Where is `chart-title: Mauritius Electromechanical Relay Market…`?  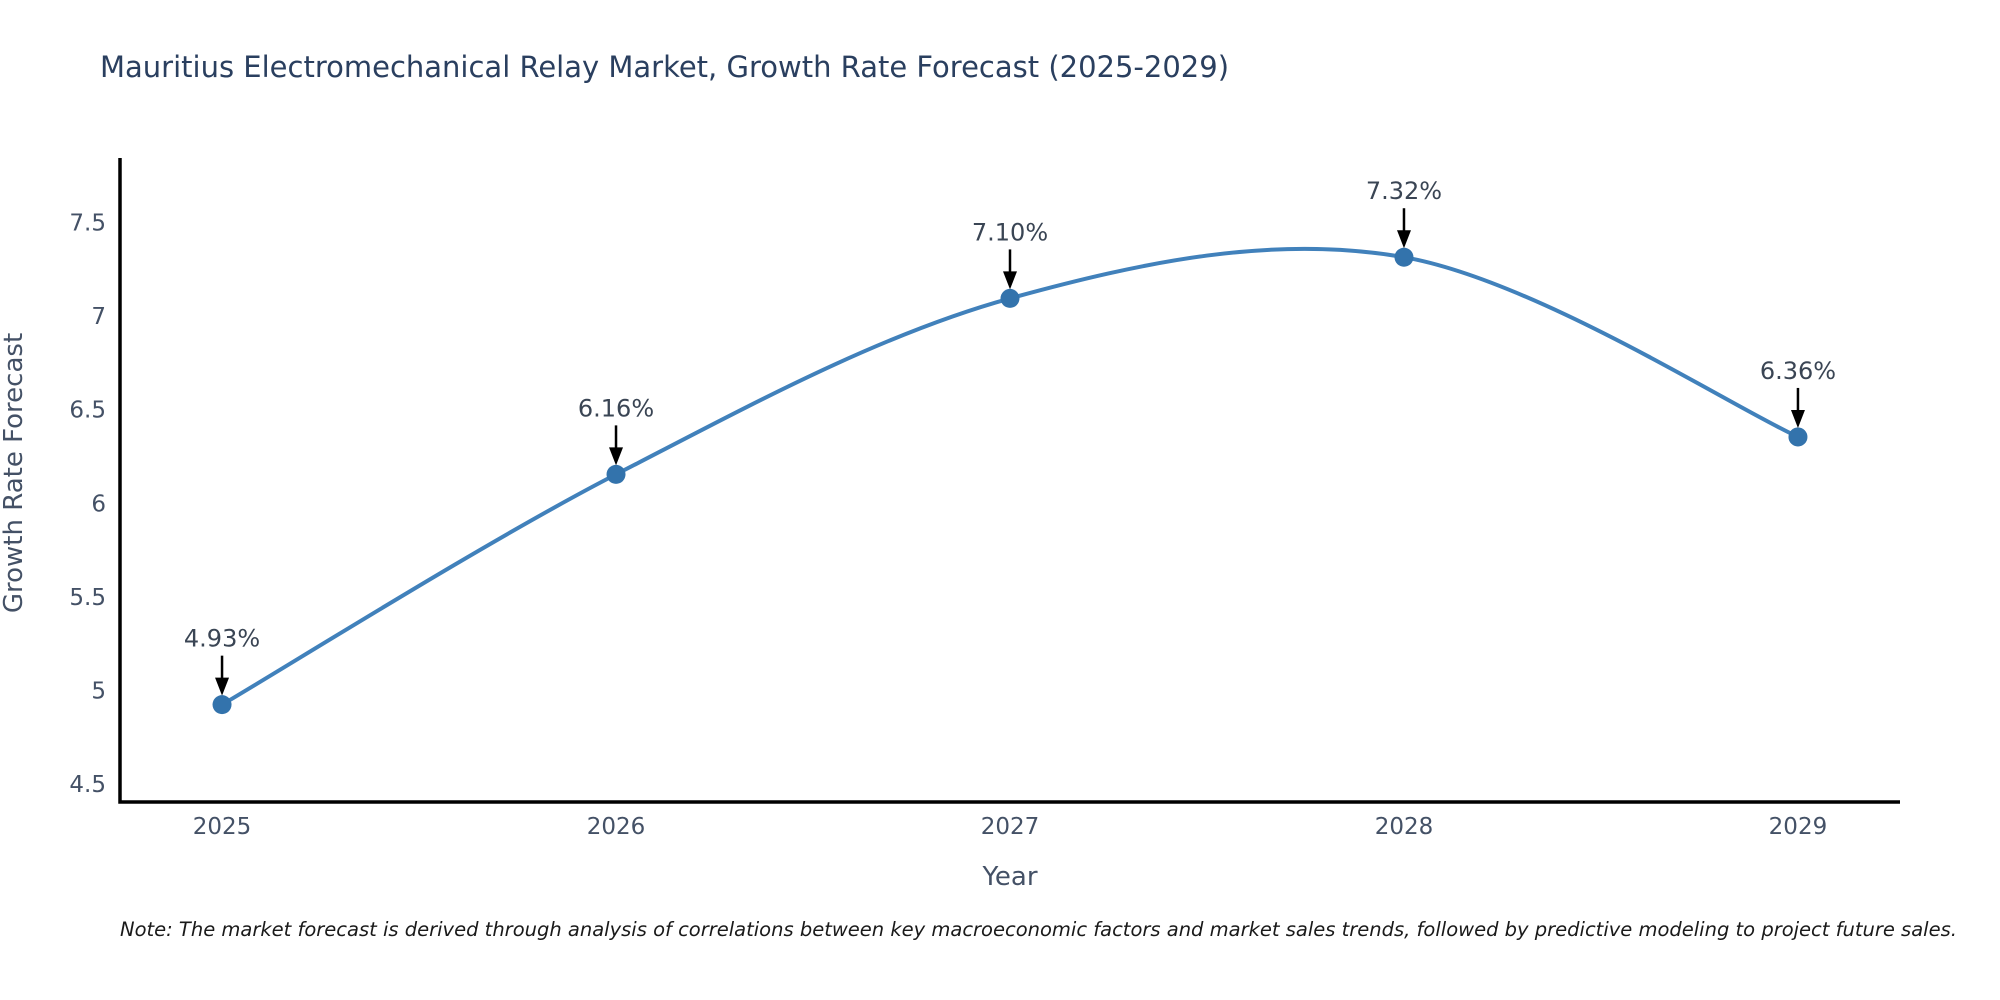
chart-title: Mauritius Electromechanical Relay Market… is located at coordinates (665, 67).